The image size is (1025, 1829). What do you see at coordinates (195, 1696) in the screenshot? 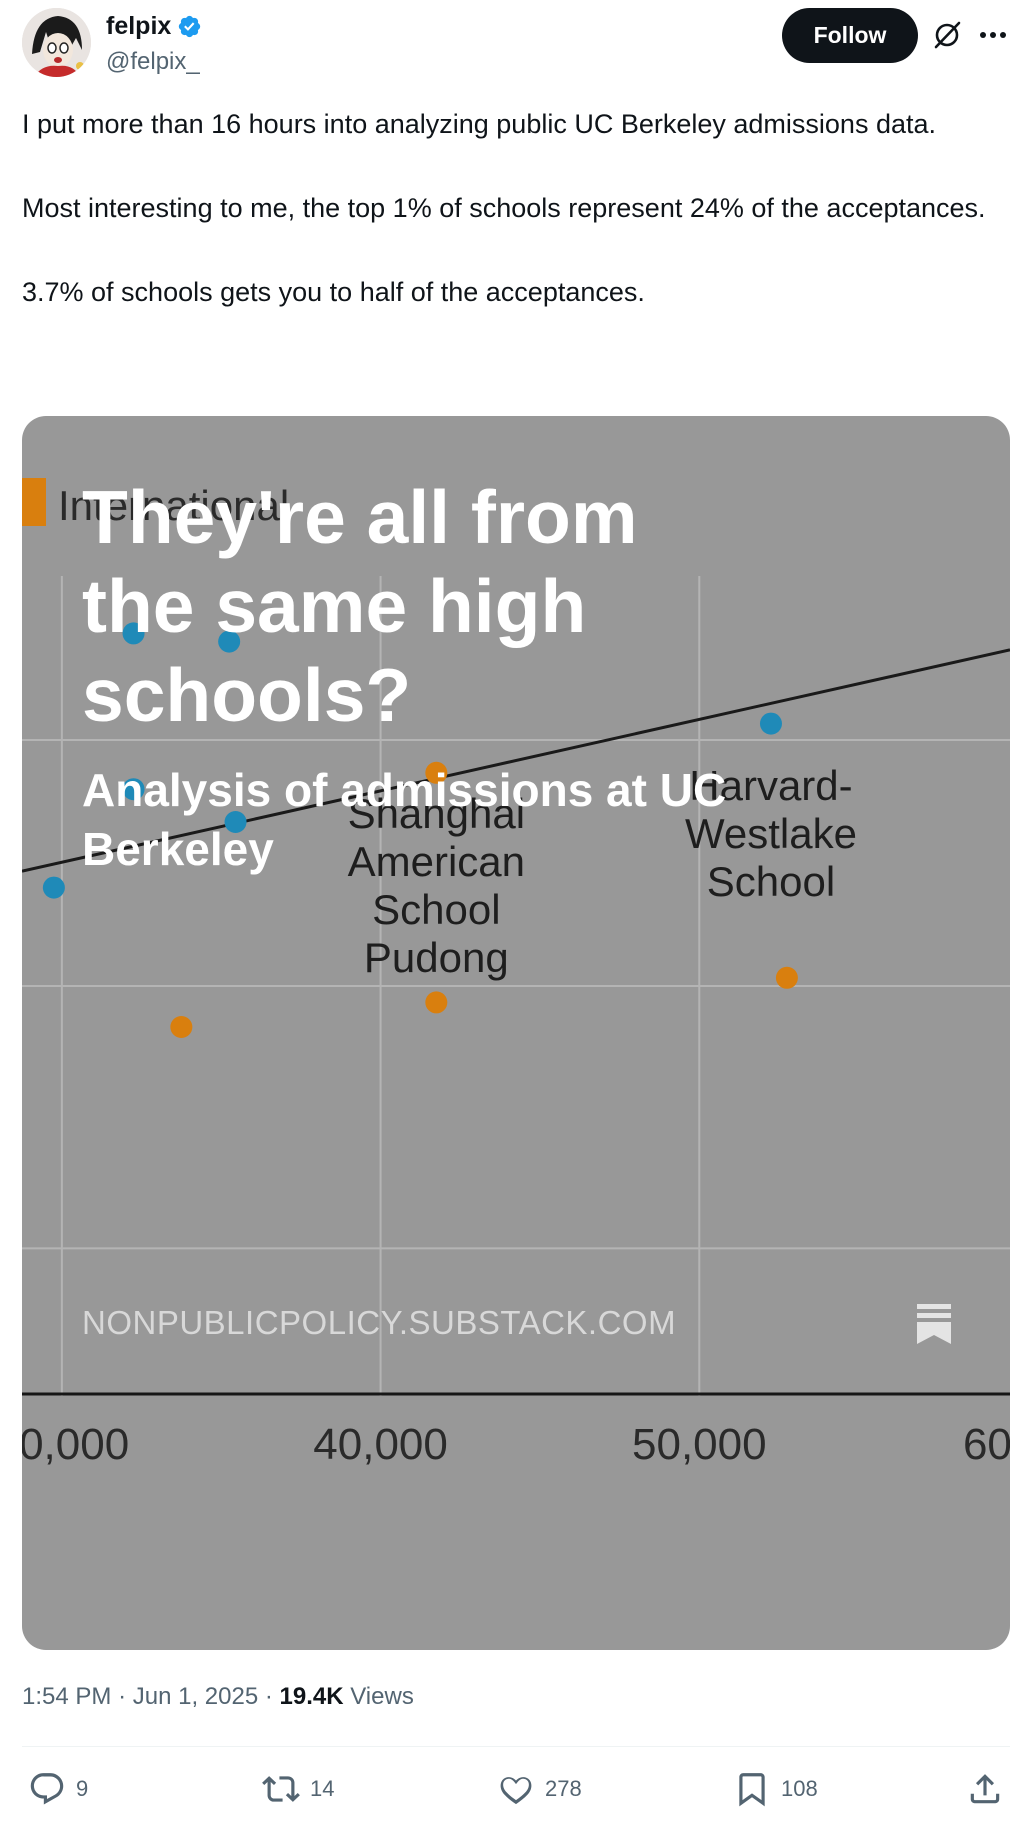
I see `tweet-date: Jun 1, 2025` at bounding box center [195, 1696].